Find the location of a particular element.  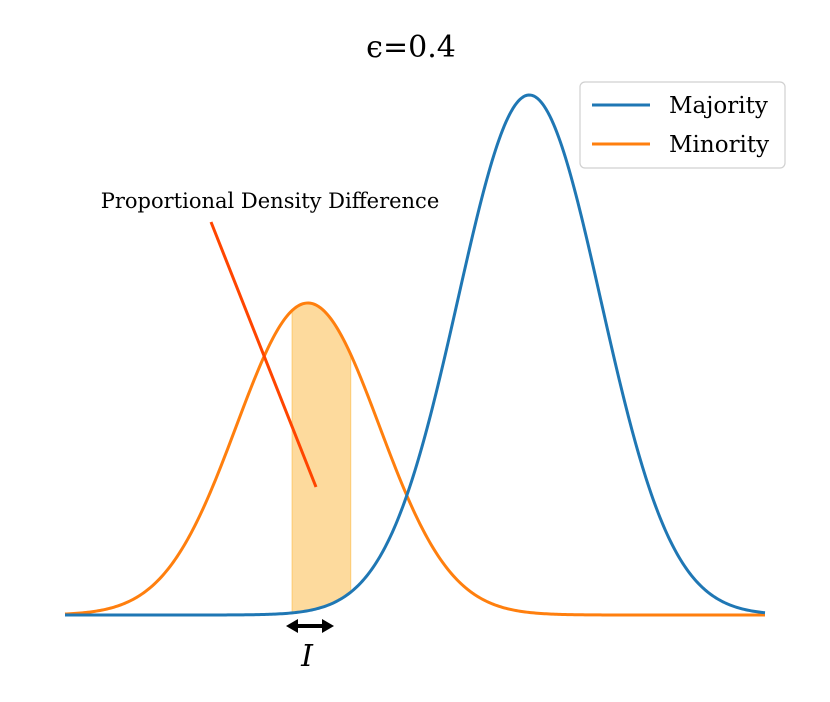

chart-title: ϵ=0.4 is located at coordinates (411, 47).